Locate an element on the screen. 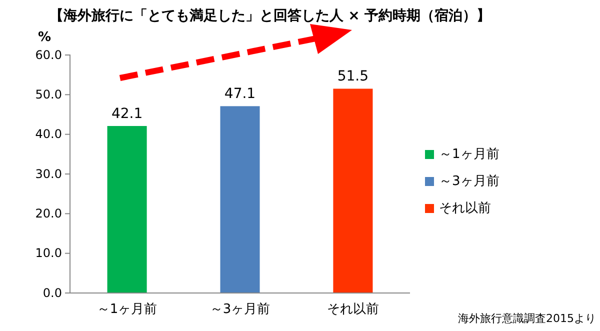 The width and height of the screenshot is (600, 331). data-label: 47.1 is located at coordinates (240, 94).